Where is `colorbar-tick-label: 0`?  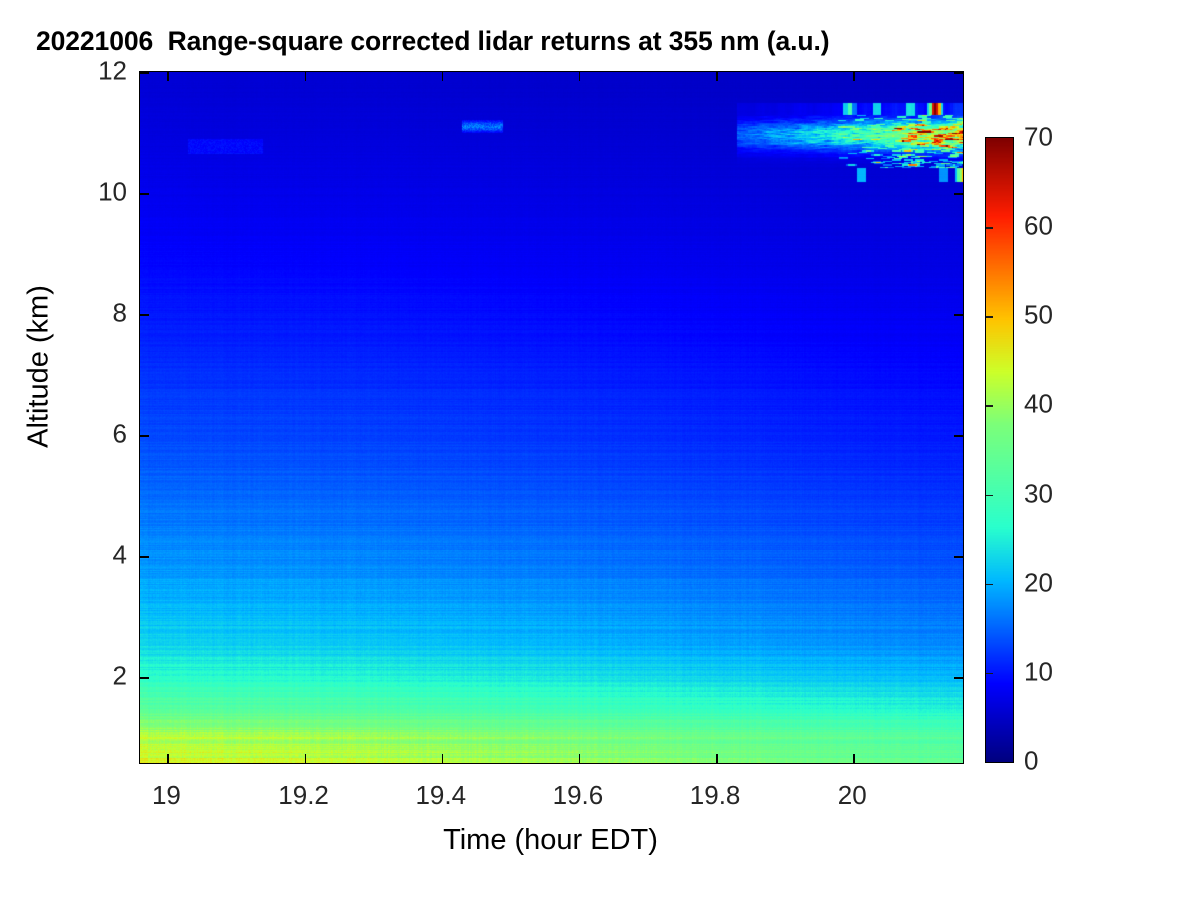
colorbar-tick-label: 0 is located at coordinates (1031, 760).